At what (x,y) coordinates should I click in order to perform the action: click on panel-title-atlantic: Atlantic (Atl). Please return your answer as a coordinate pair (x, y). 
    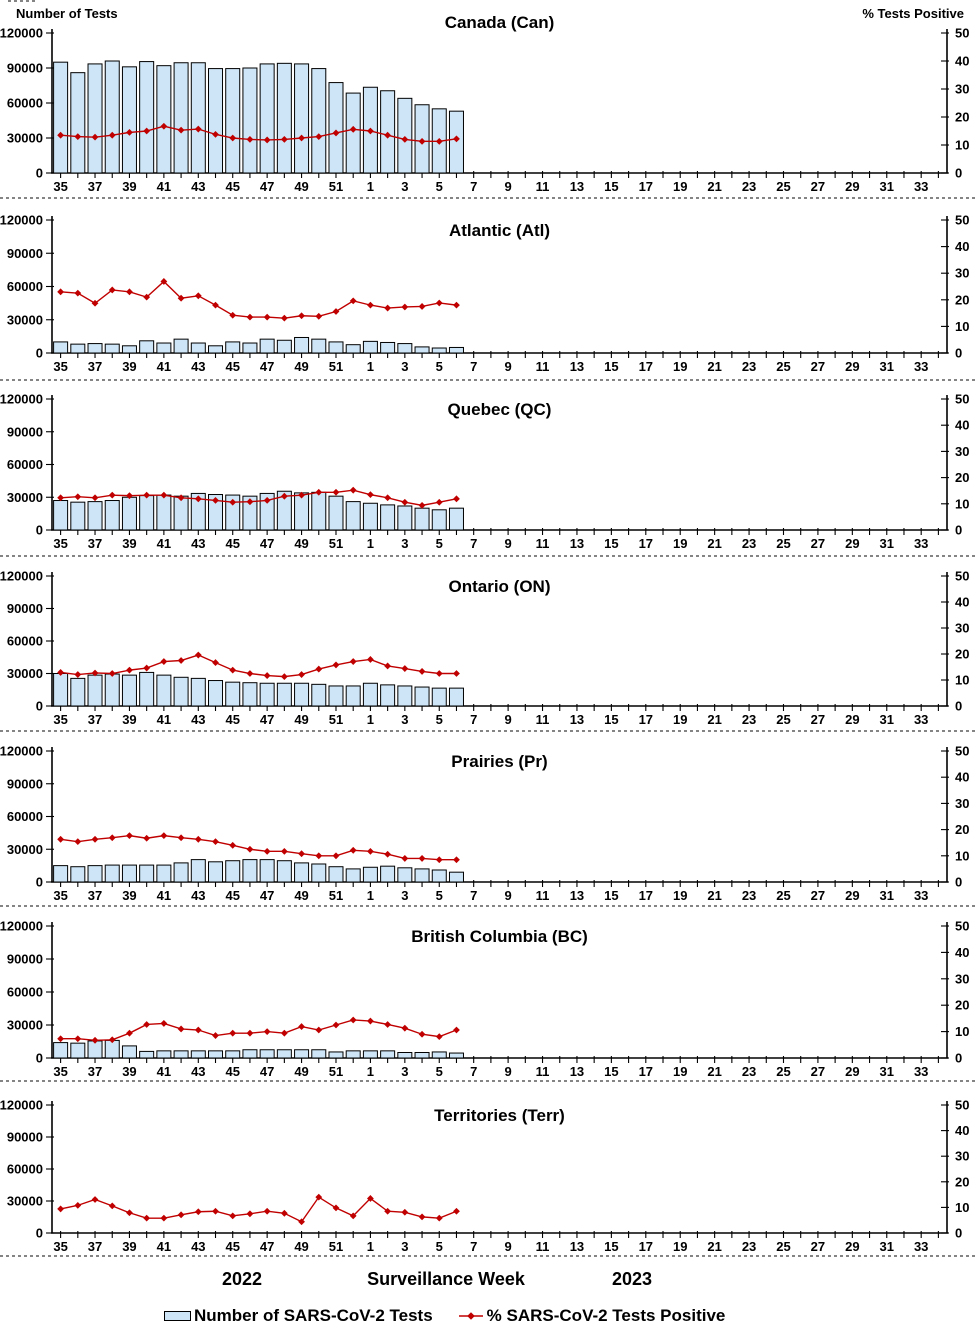
    Looking at the image, I should click on (499, 230).